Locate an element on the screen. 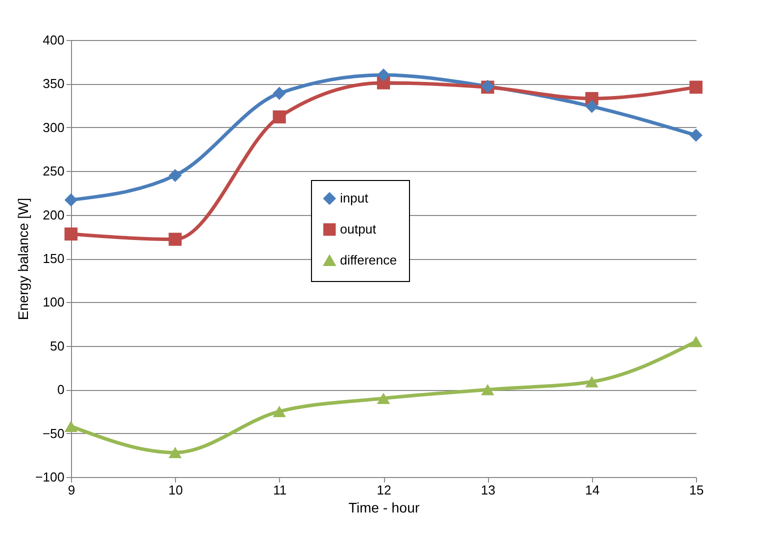 This screenshot has width=784, height=534. x-tick-label: 15 is located at coordinates (696, 490).